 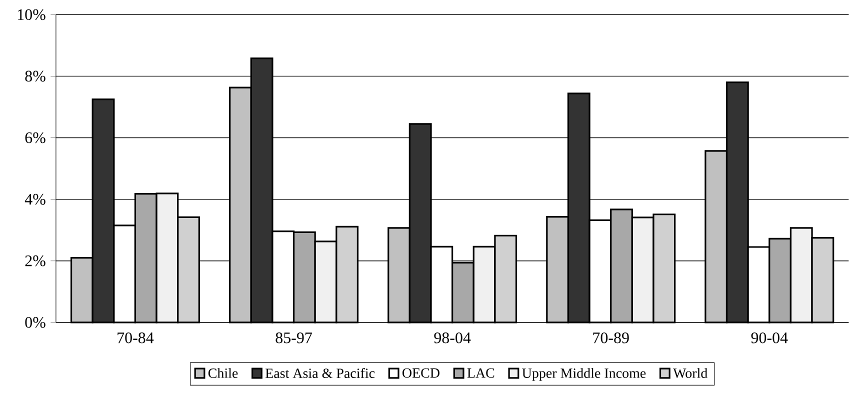 I want to click on x-tick-label: 98-04, so click(x=452, y=338).